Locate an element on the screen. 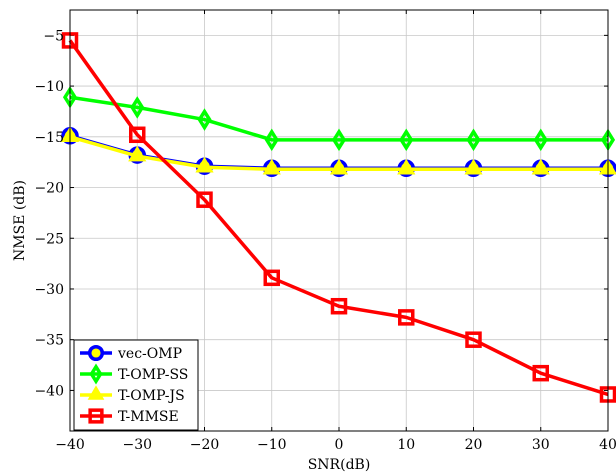  legend-item: T-MMSE is located at coordinates (129, 416).